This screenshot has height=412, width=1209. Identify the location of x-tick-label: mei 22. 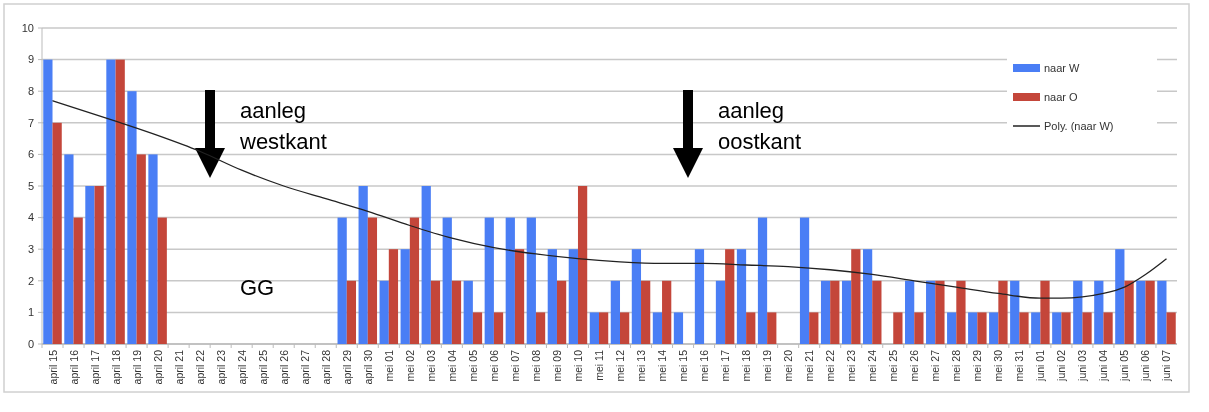
(830, 365).